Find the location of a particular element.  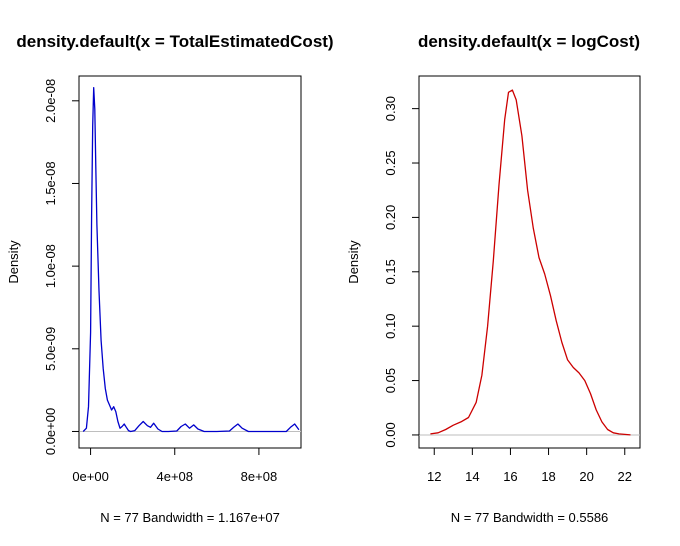

y-tick-label: 0.15 is located at coordinates (390, 271).